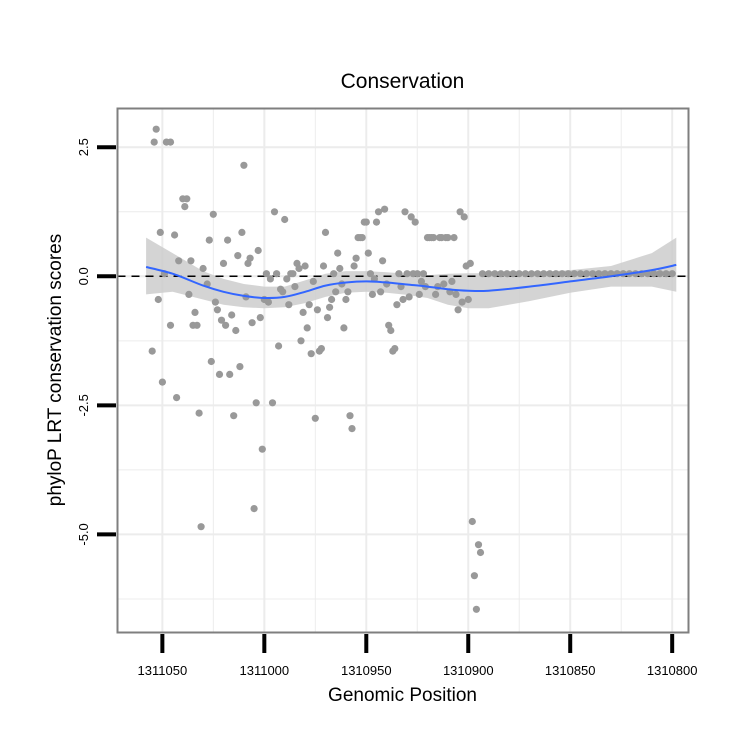 The image size is (750, 750). I want to click on y-tick-label: -5.0, so click(83, 534).